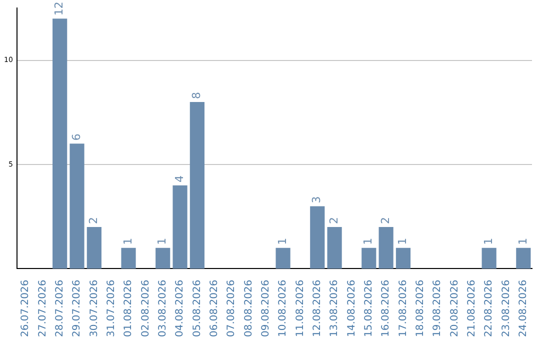 The height and width of the screenshot is (340, 540). Describe the element at coordinates (368, 309) in the screenshot. I see `x-tick-label: 15.08.2026` at that location.